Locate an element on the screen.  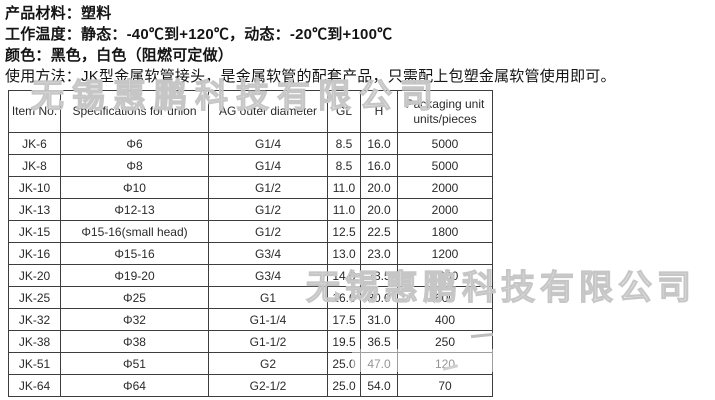
table-cell: Φ8 is located at coordinates (134, 165).